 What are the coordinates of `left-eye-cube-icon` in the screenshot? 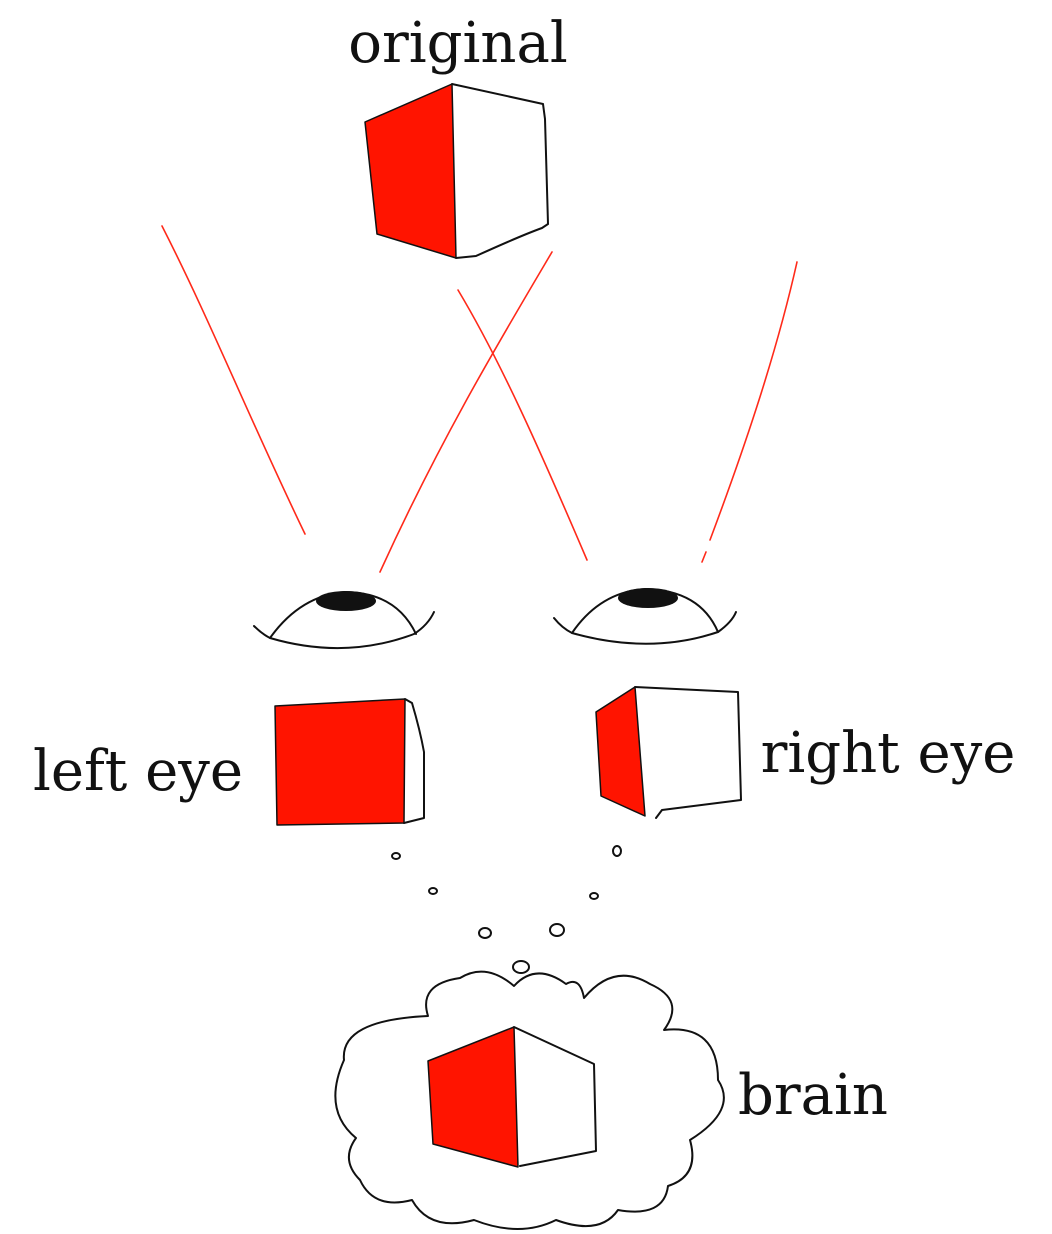 It's located at (349, 762).